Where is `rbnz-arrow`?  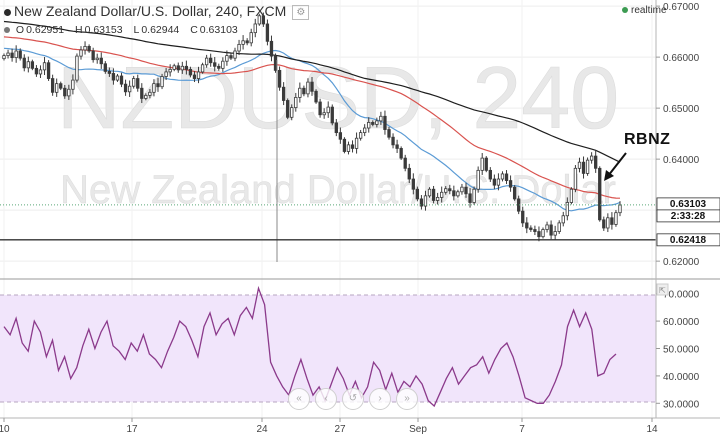 rbnz-arrow is located at coordinates (617, 164).